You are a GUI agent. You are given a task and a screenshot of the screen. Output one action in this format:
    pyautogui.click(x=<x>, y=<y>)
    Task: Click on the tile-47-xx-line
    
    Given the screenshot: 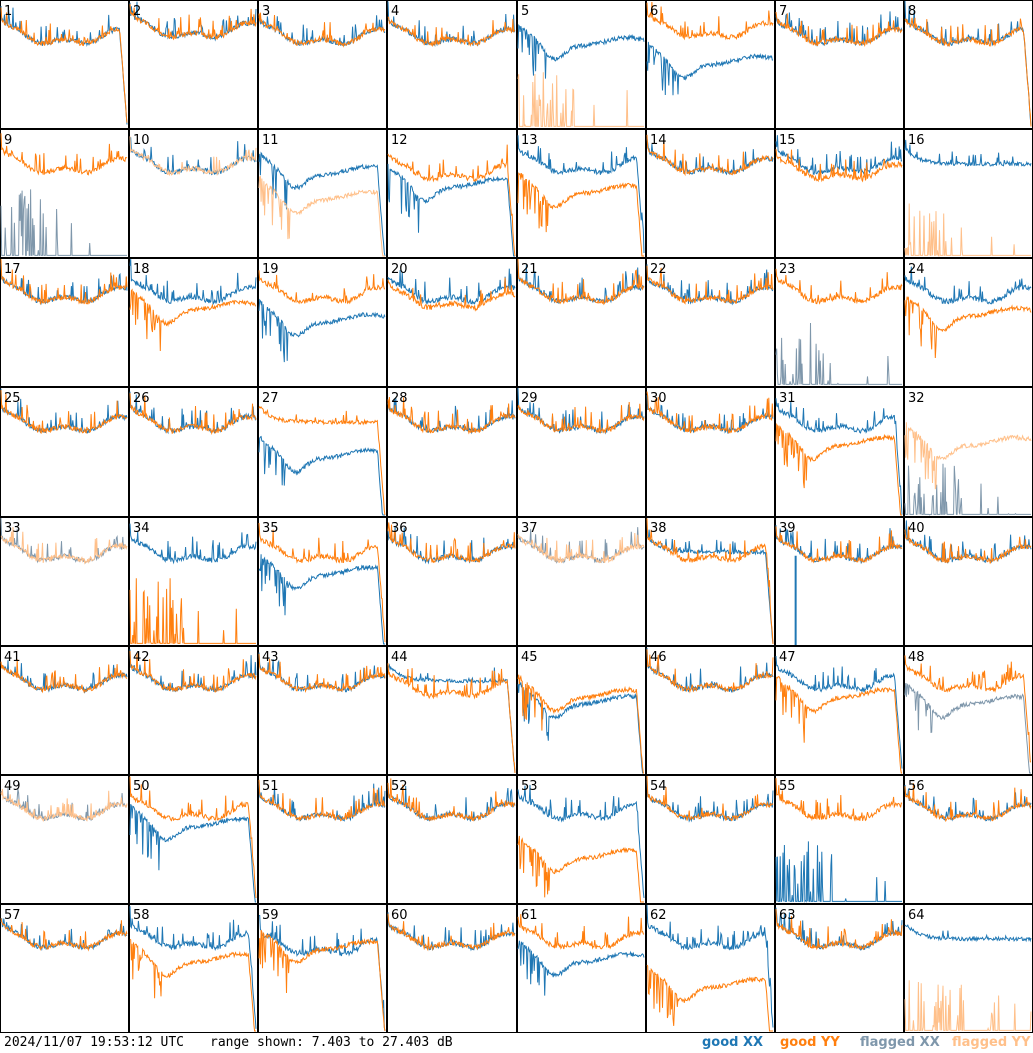 What is the action you would take?
    pyautogui.click(x=839, y=712)
    